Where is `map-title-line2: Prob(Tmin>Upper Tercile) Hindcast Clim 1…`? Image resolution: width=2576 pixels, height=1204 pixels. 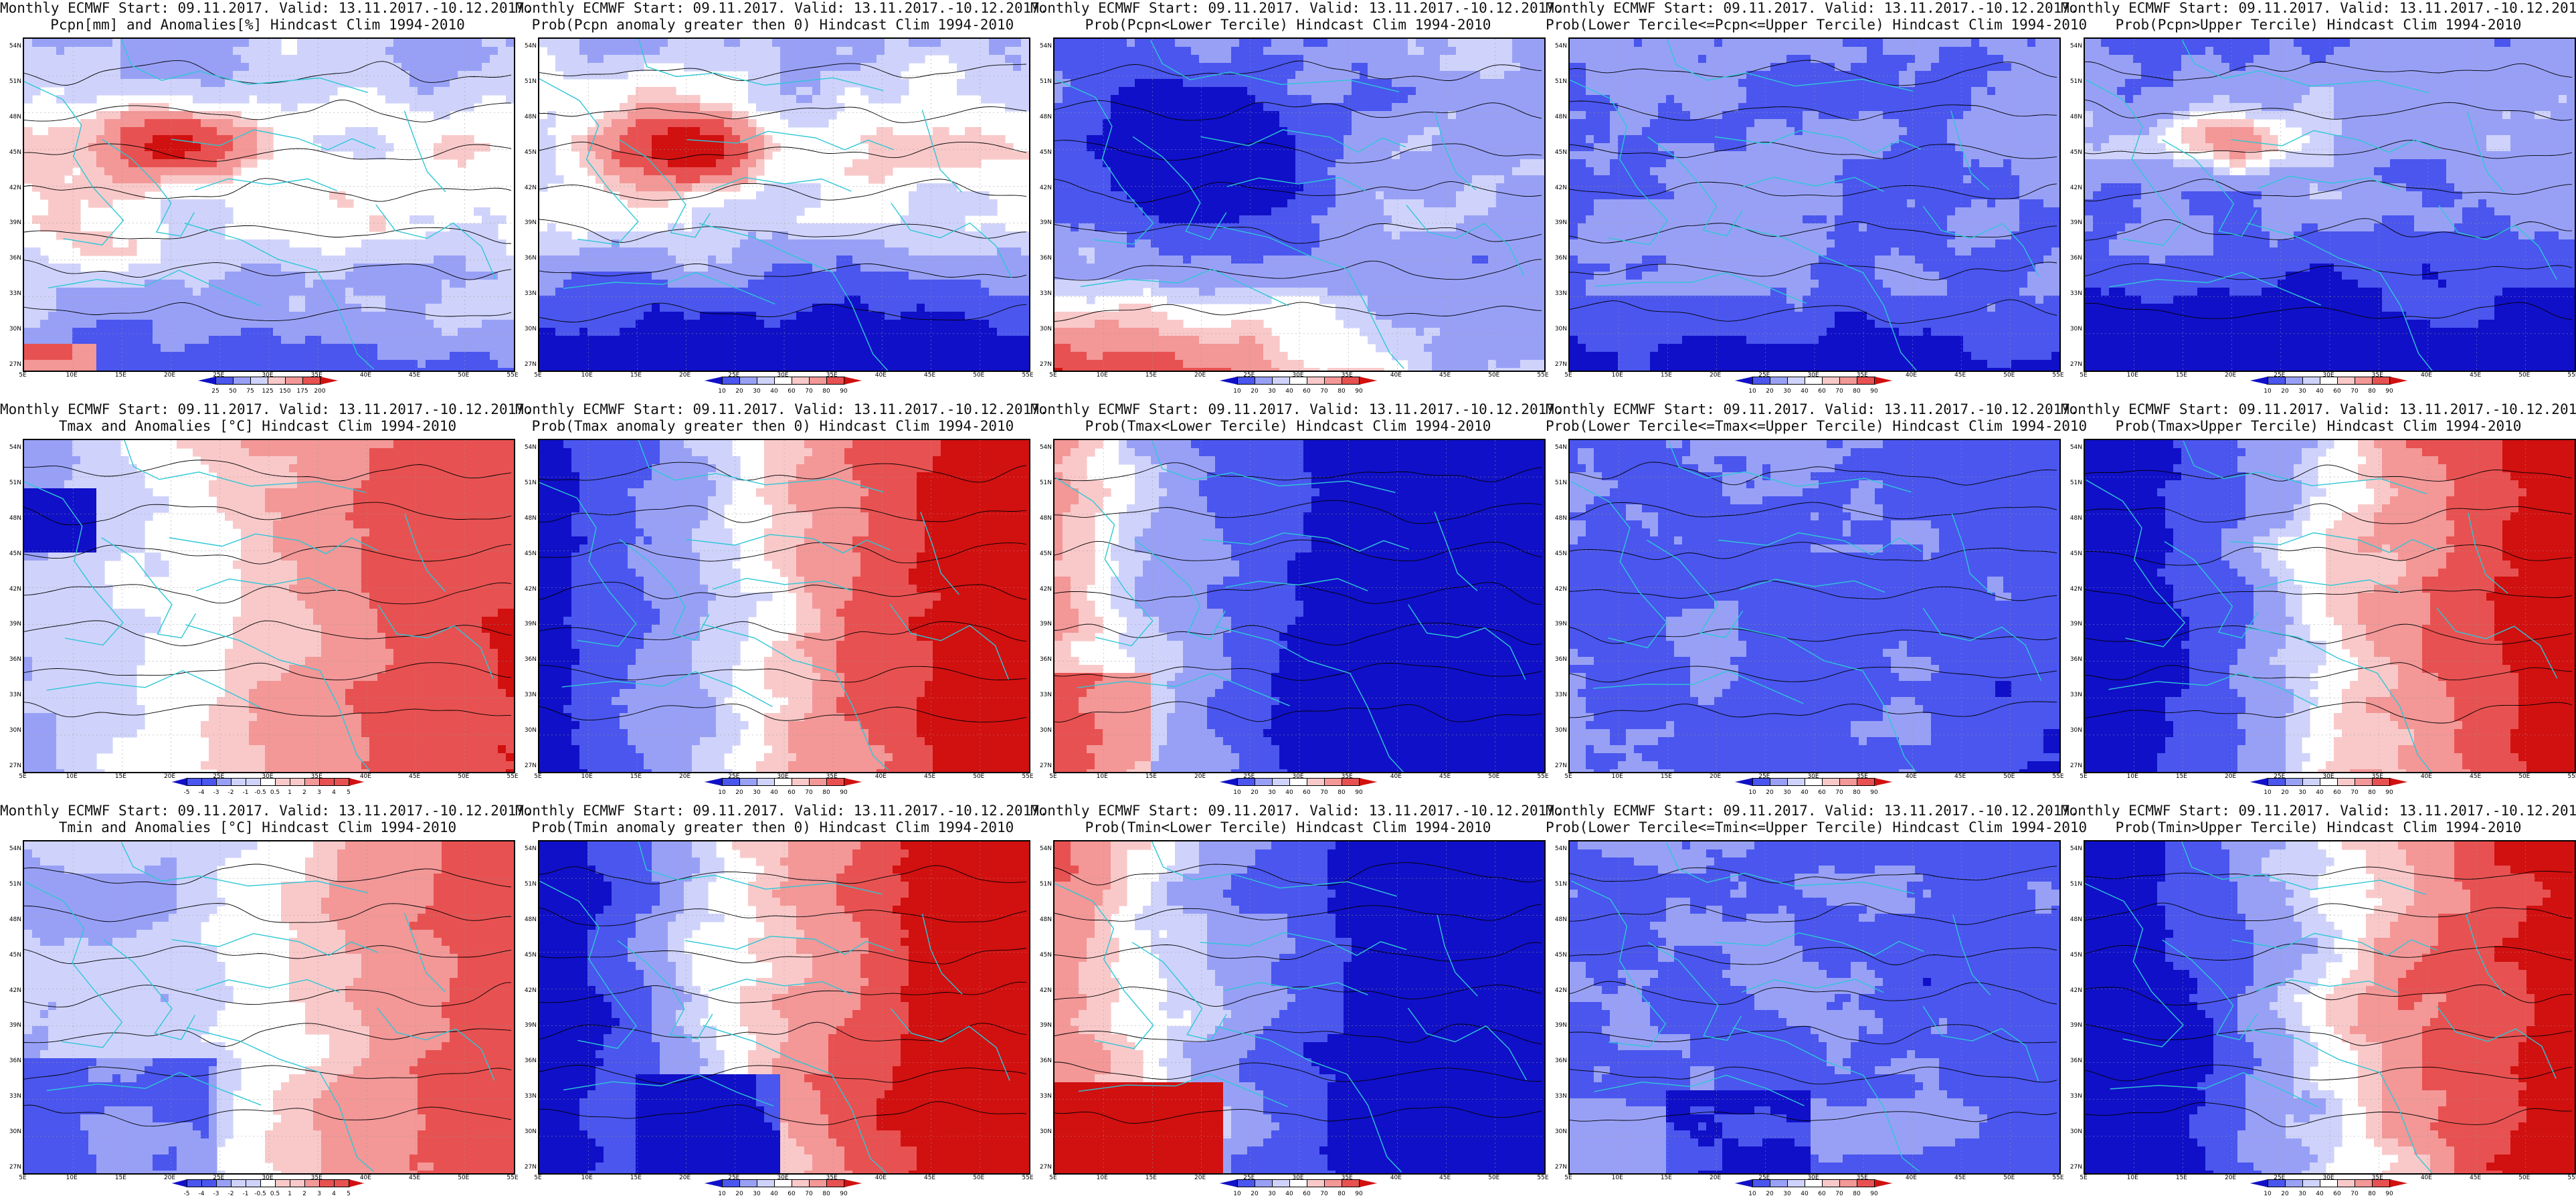
map-title-line2: Prob(Tmin>Upper Tercile) Hindcast Clim 1… is located at coordinates (2318, 827).